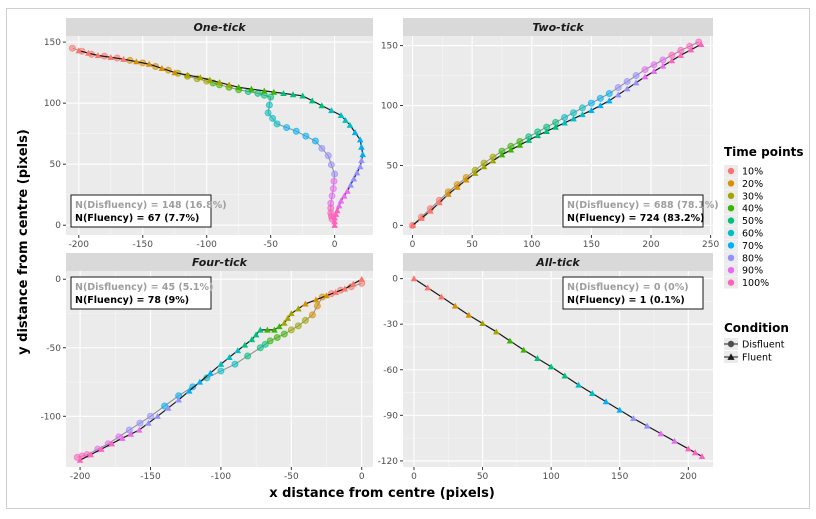  Describe the element at coordinates (752, 246) in the screenshot. I see `legend-time-label: 70%` at that location.